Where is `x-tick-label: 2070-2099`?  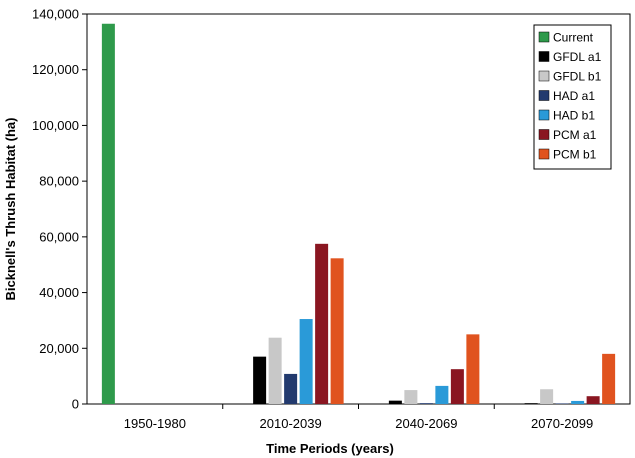
x-tick-label: 2070-2099 is located at coordinates (562, 423).